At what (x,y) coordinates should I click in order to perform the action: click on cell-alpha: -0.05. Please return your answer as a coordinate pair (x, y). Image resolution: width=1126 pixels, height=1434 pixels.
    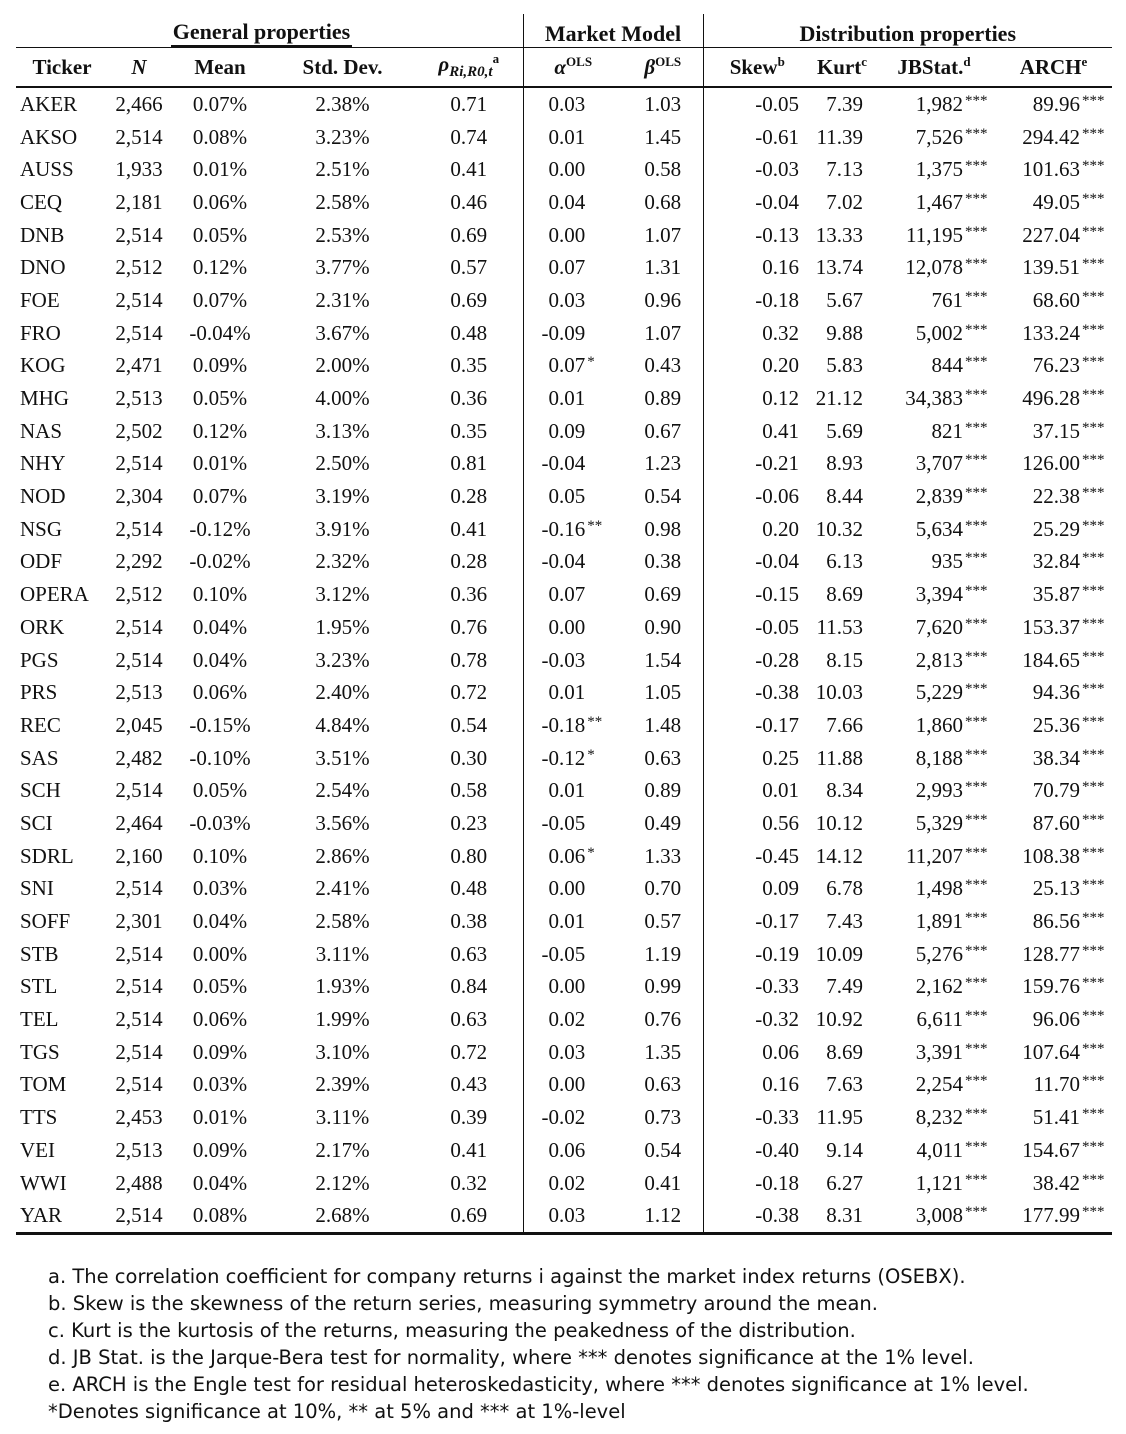
    Looking at the image, I should click on (563, 822).